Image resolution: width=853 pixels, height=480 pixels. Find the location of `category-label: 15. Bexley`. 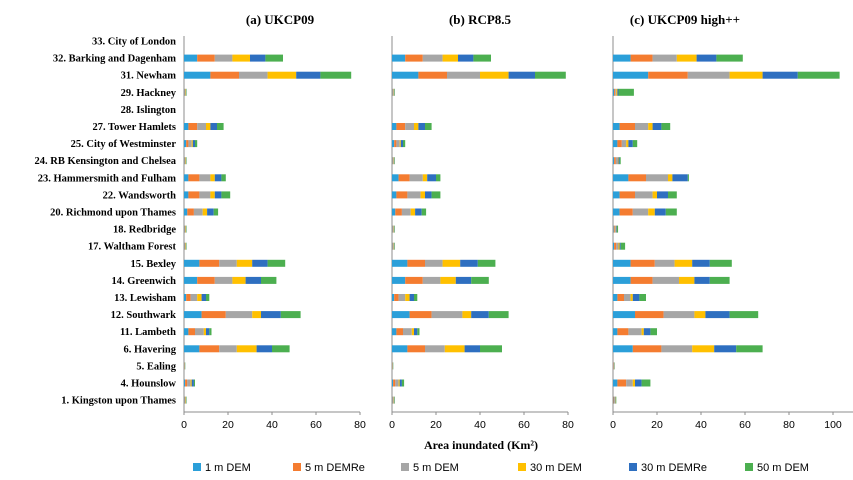

category-label: 15. Bexley is located at coordinates (154, 264).